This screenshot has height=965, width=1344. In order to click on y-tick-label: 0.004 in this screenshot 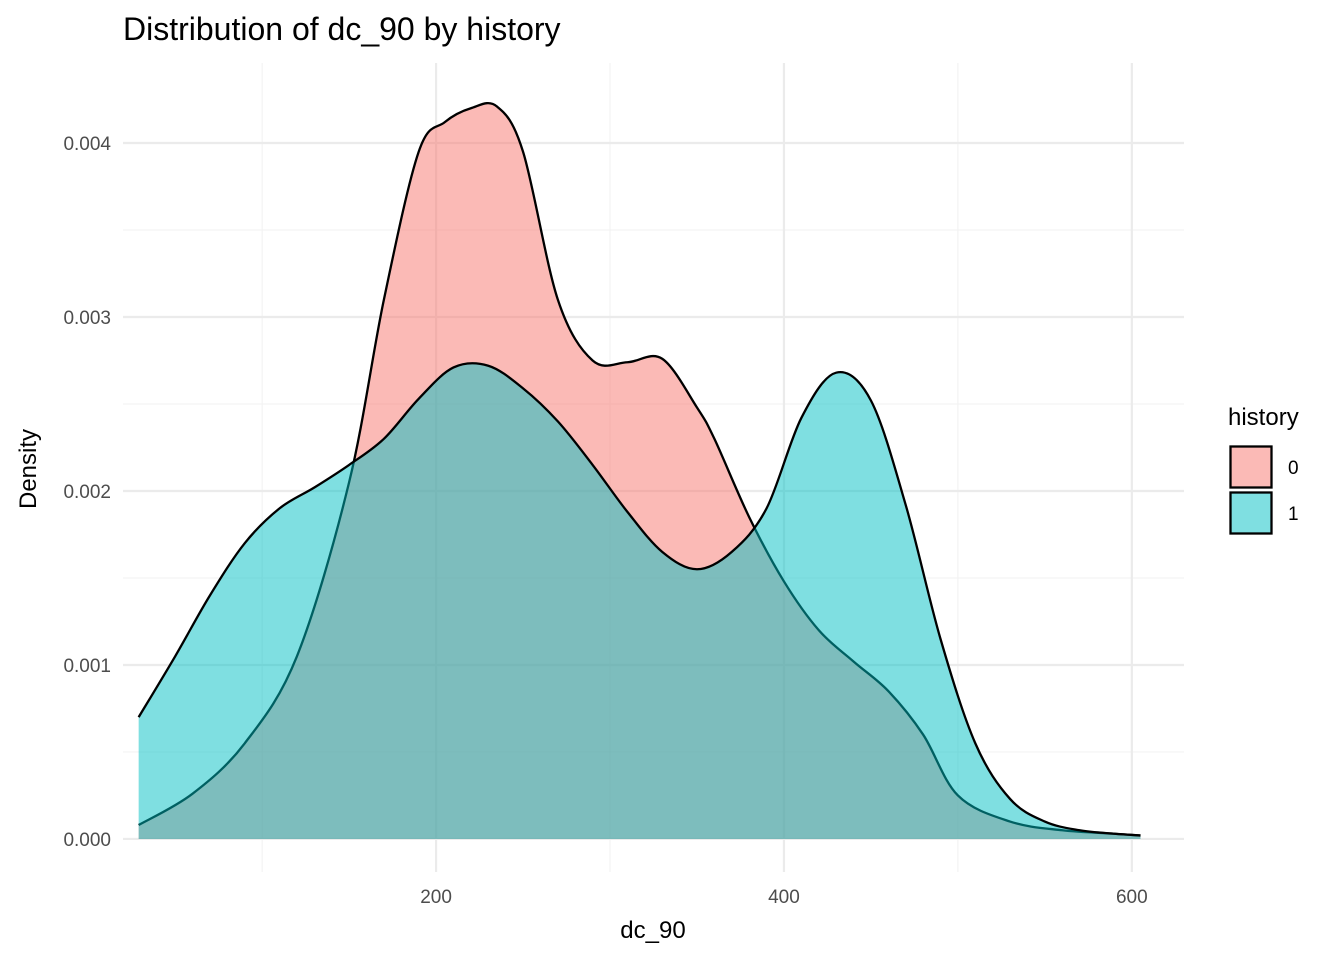, I will do `click(87, 144)`.